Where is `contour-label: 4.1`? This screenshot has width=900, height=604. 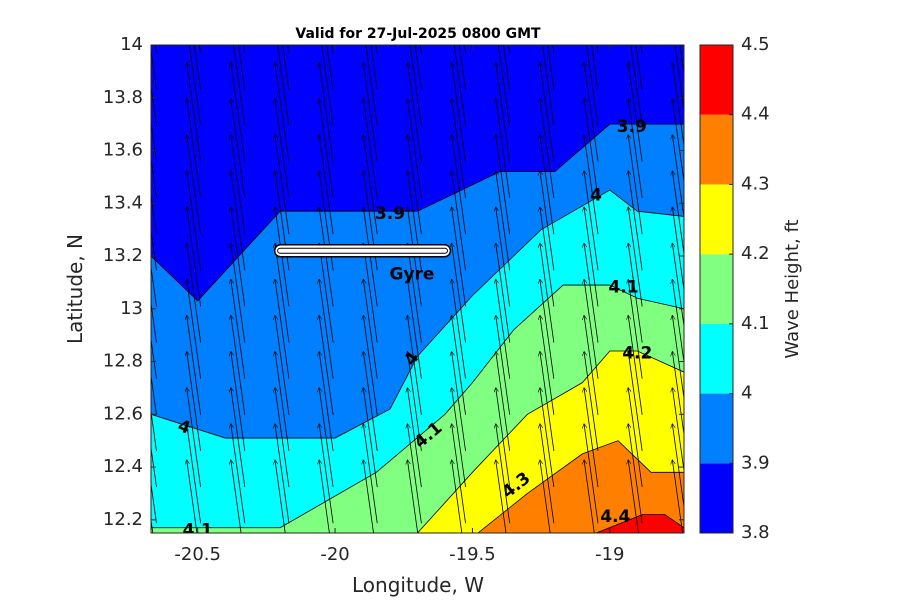
contour-label: 4.1 is located at coordinates (623, 288).